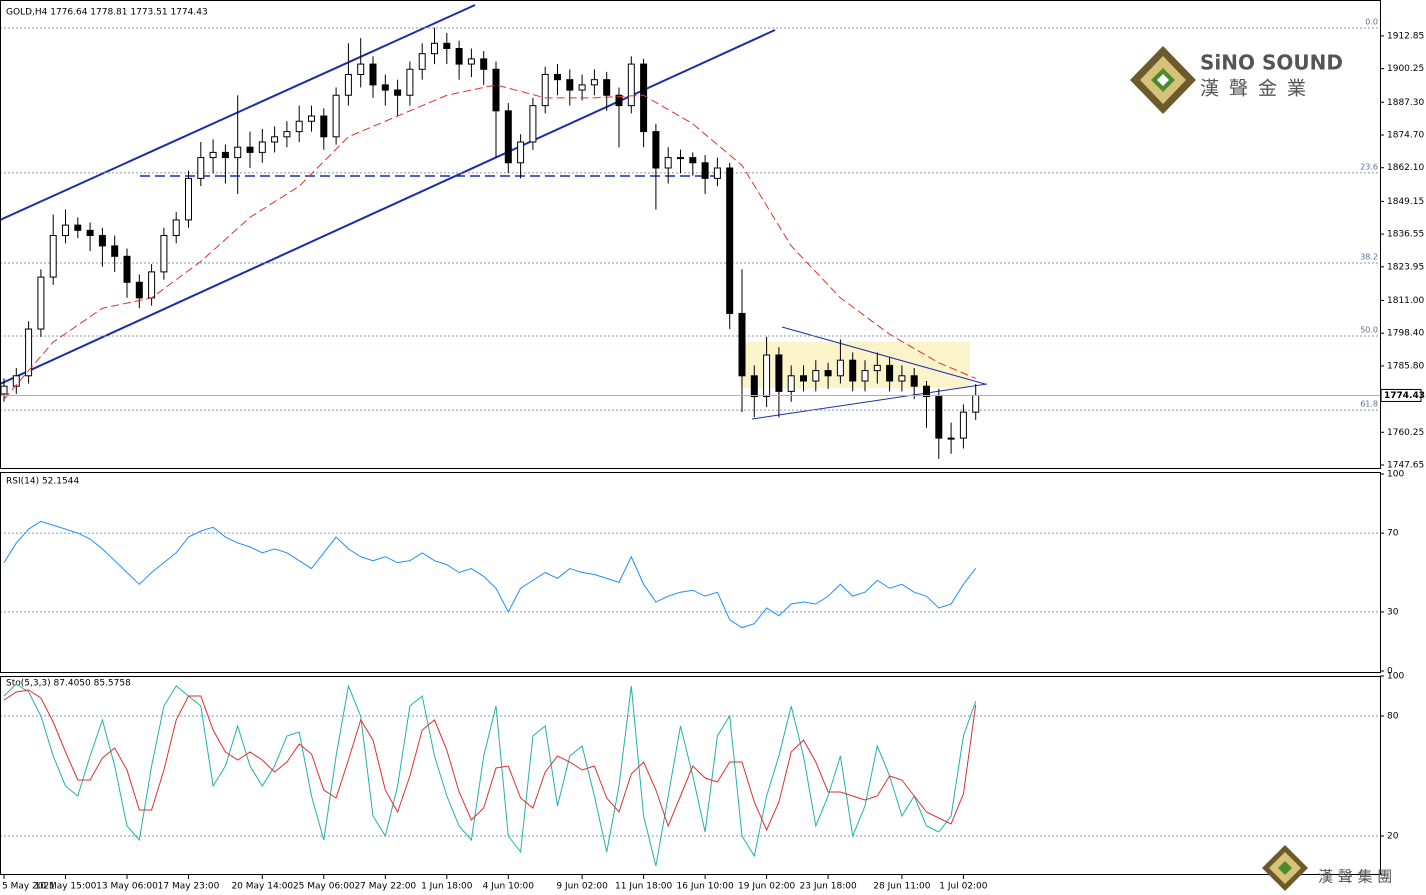 Image resolution: width=1426 pixels, height=895 pixels. Describe the element at coordinates (68, 684) in the screenshot. I see `panel-title: Sto(5,3,3) 87.4050 85.5758` at that location.